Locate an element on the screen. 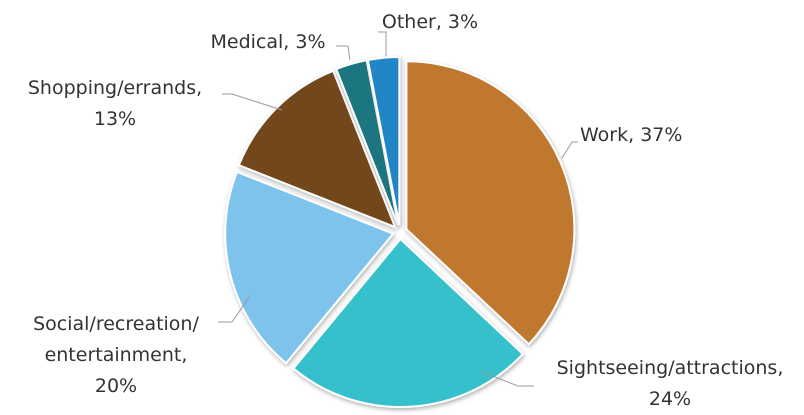  data-label: Other, 3% is located at coordinates (430, 22).